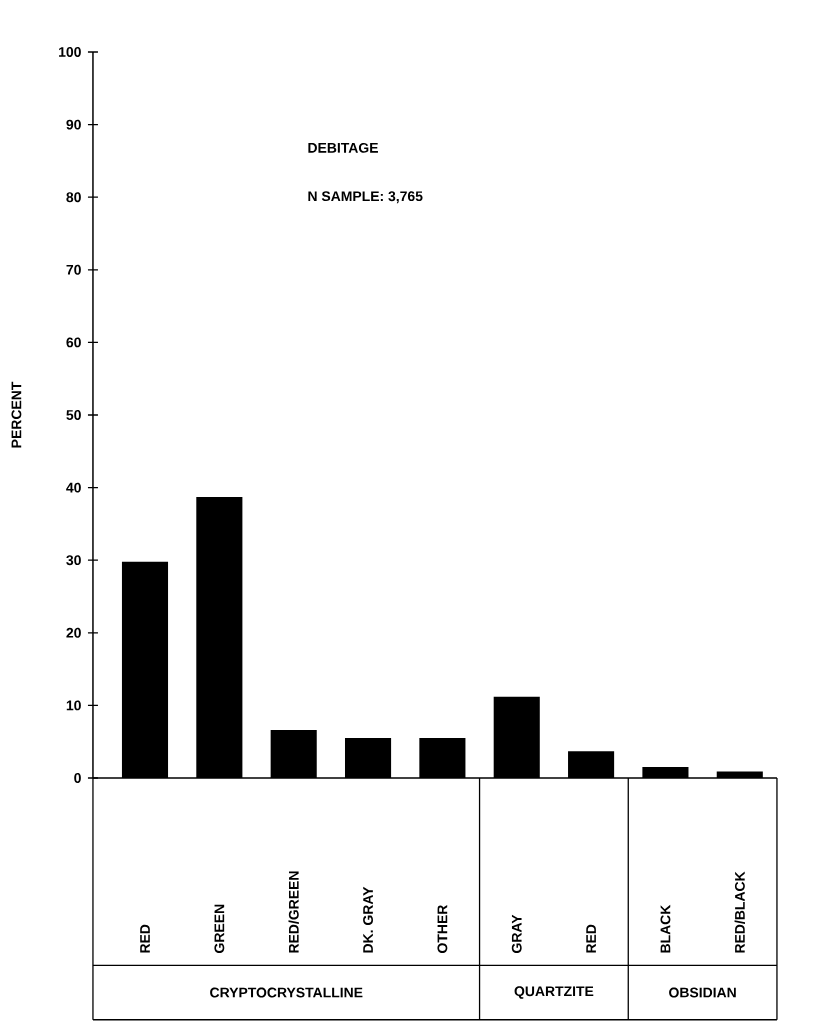 The height and width of the screenshot is (1027, 829). What do you see at coordinates (516, 933) in the screenshot?
I see `x-tick-label: GRAY` at bounding box center [516, 933].